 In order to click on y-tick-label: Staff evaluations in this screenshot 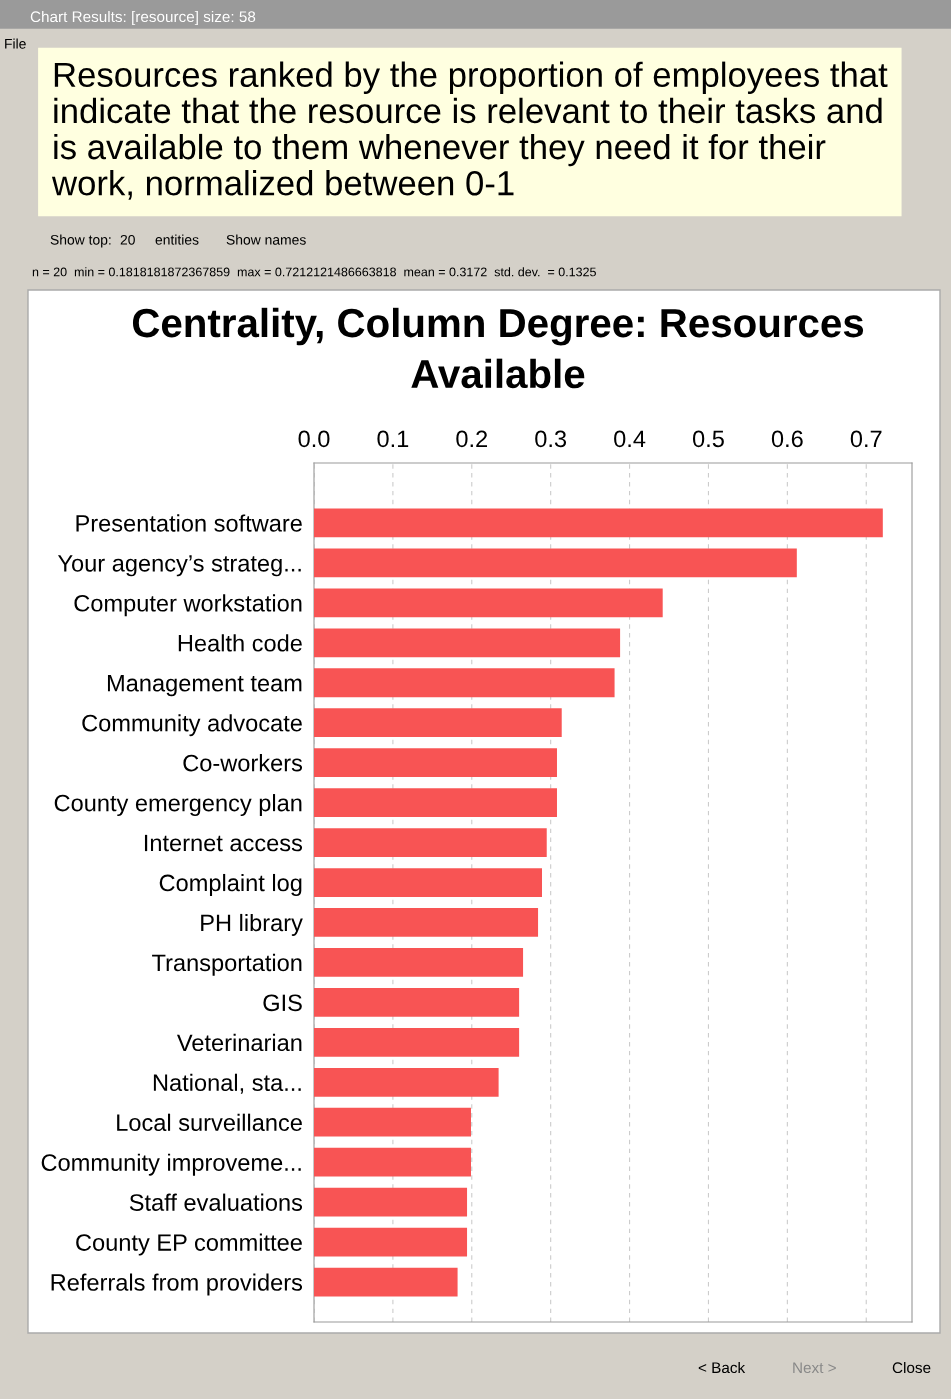, I will do `click(216, 1202)`.